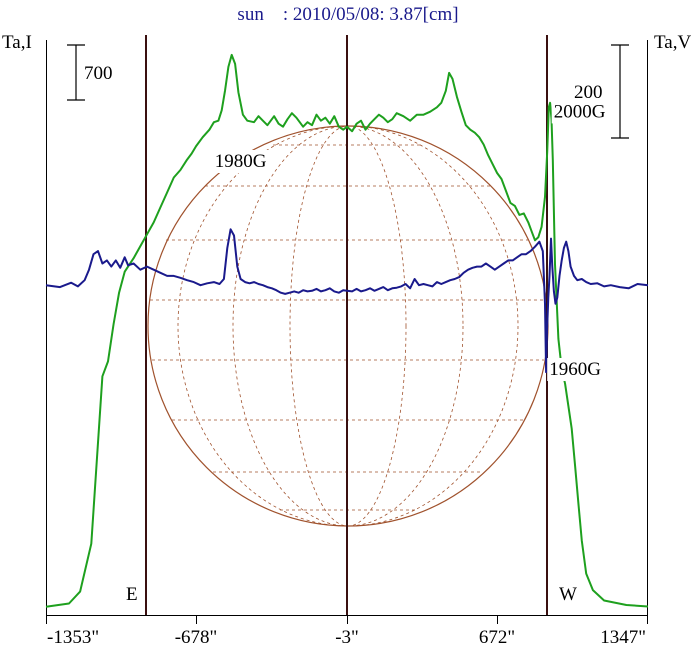 The height and width of the screenshot is (649, 696). I want to click on annotation-label: 1960G, so click(575, 369).